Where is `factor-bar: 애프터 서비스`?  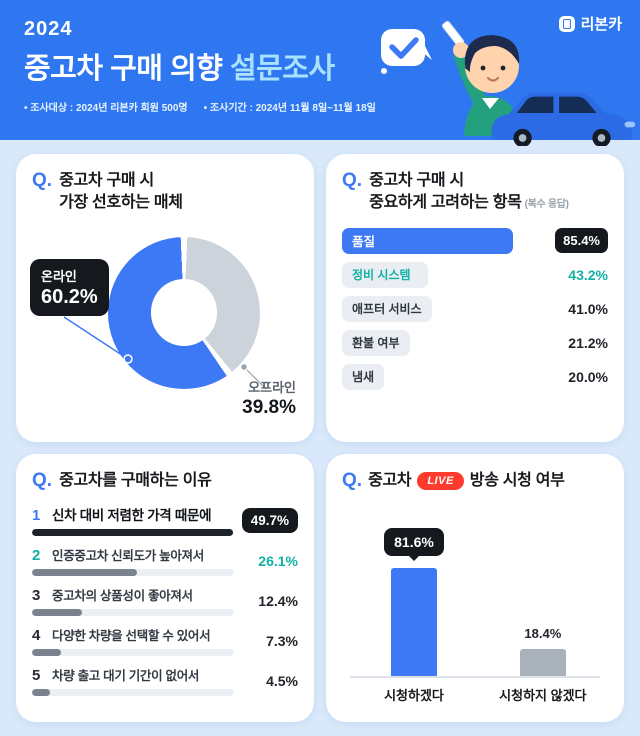 factor-bar: 애프터 서비스 is located at coordinates (387, 308).